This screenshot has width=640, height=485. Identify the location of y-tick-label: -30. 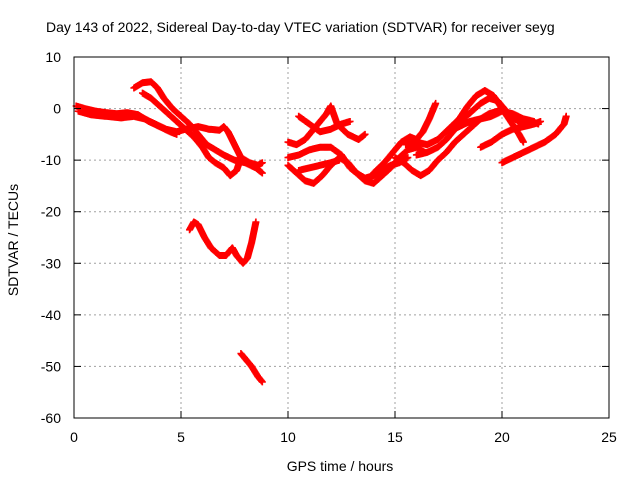
(51, 263).